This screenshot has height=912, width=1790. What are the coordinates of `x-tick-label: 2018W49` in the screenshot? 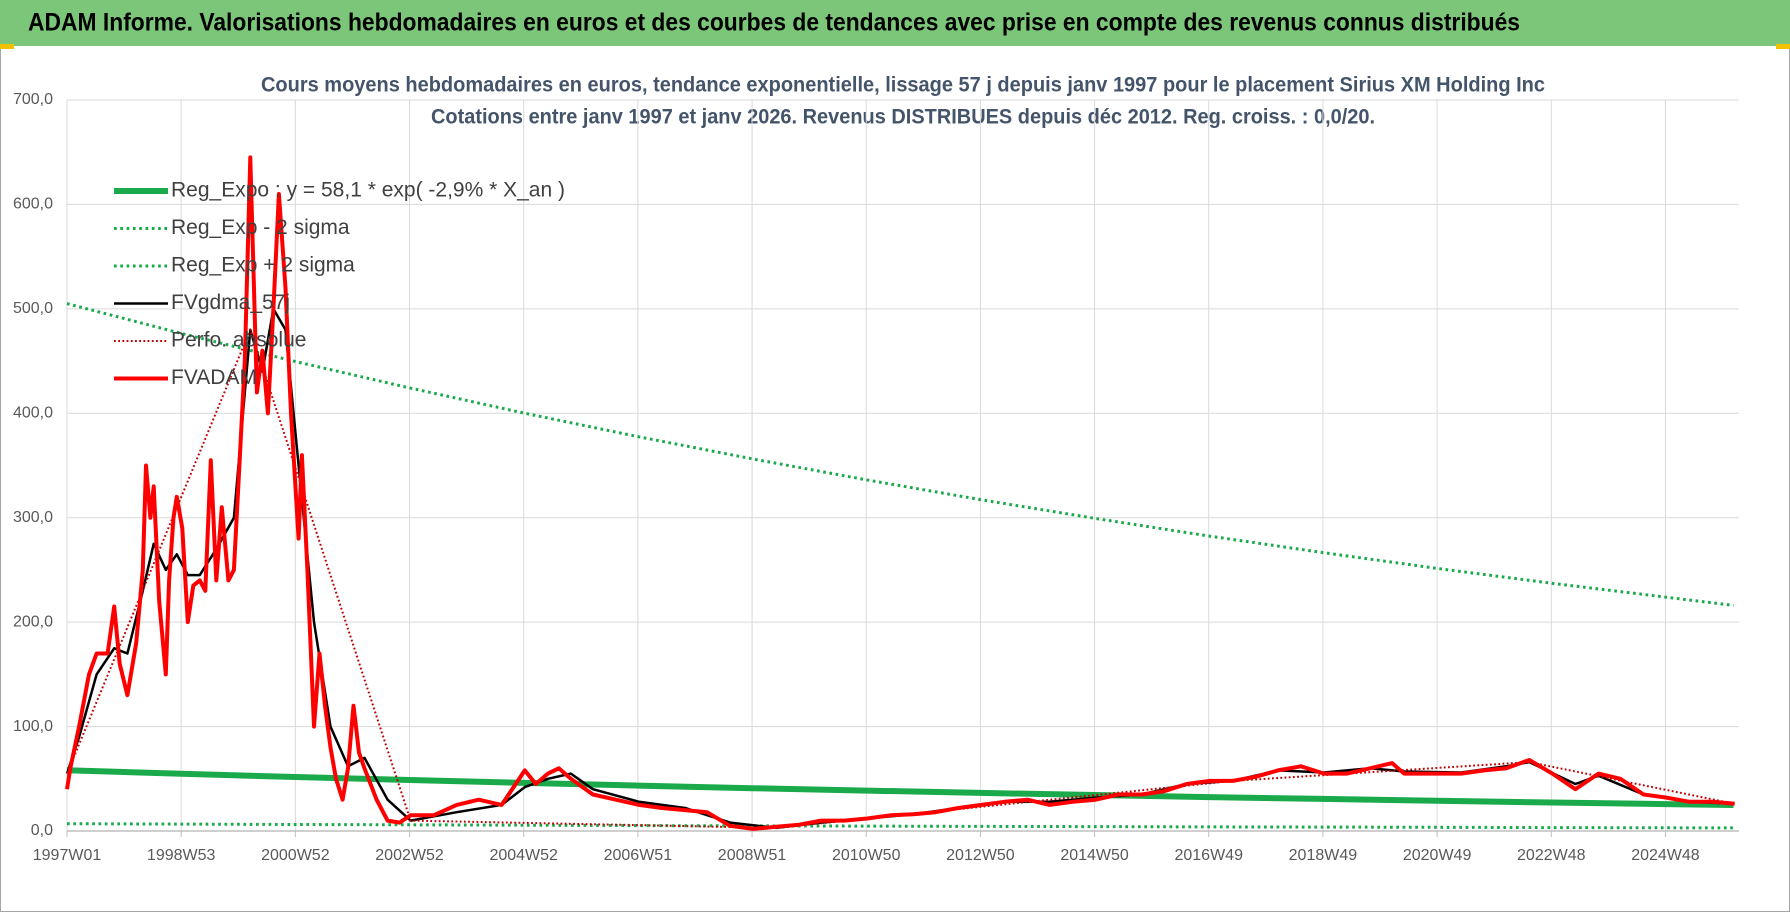 It's located at (1323, 855).